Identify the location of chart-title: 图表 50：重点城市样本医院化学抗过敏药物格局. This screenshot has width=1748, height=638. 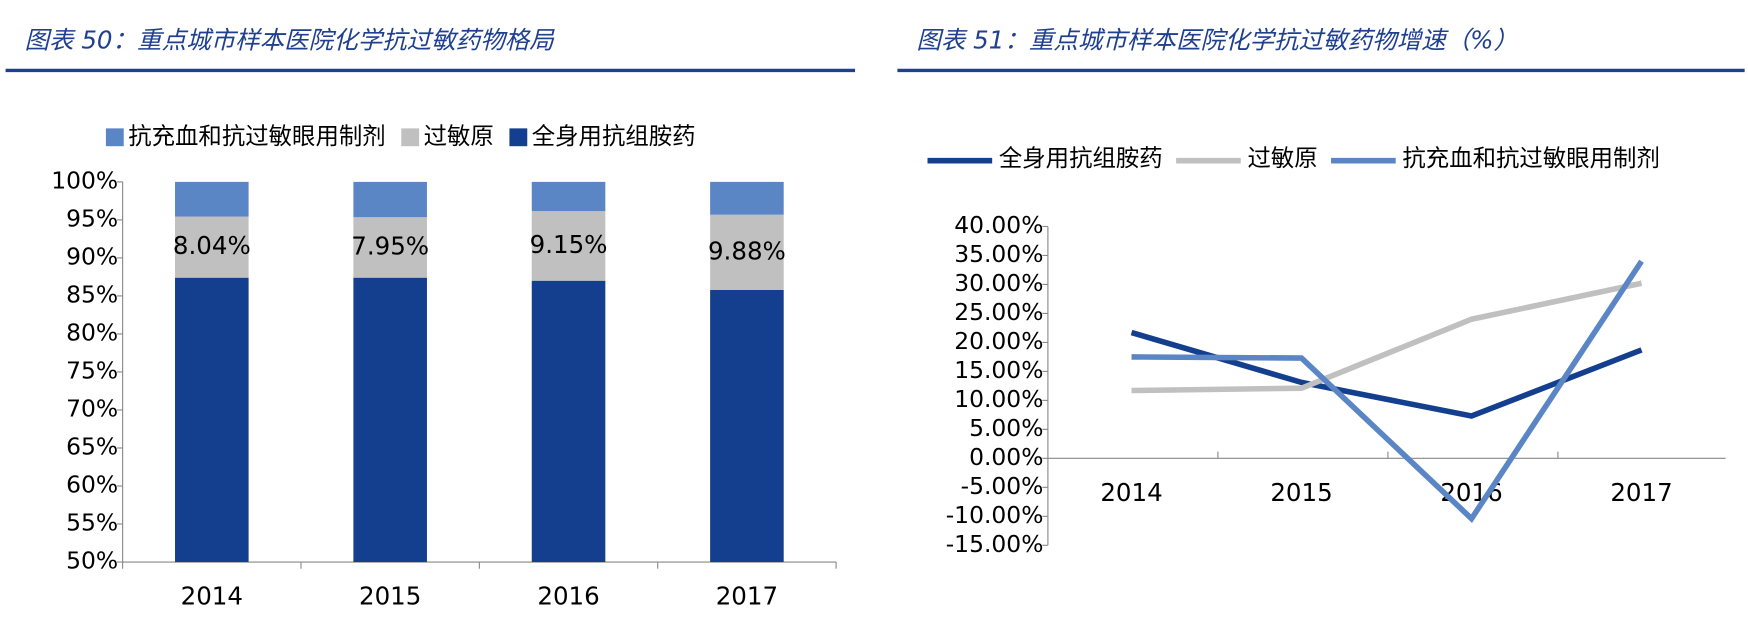
(290, 39).